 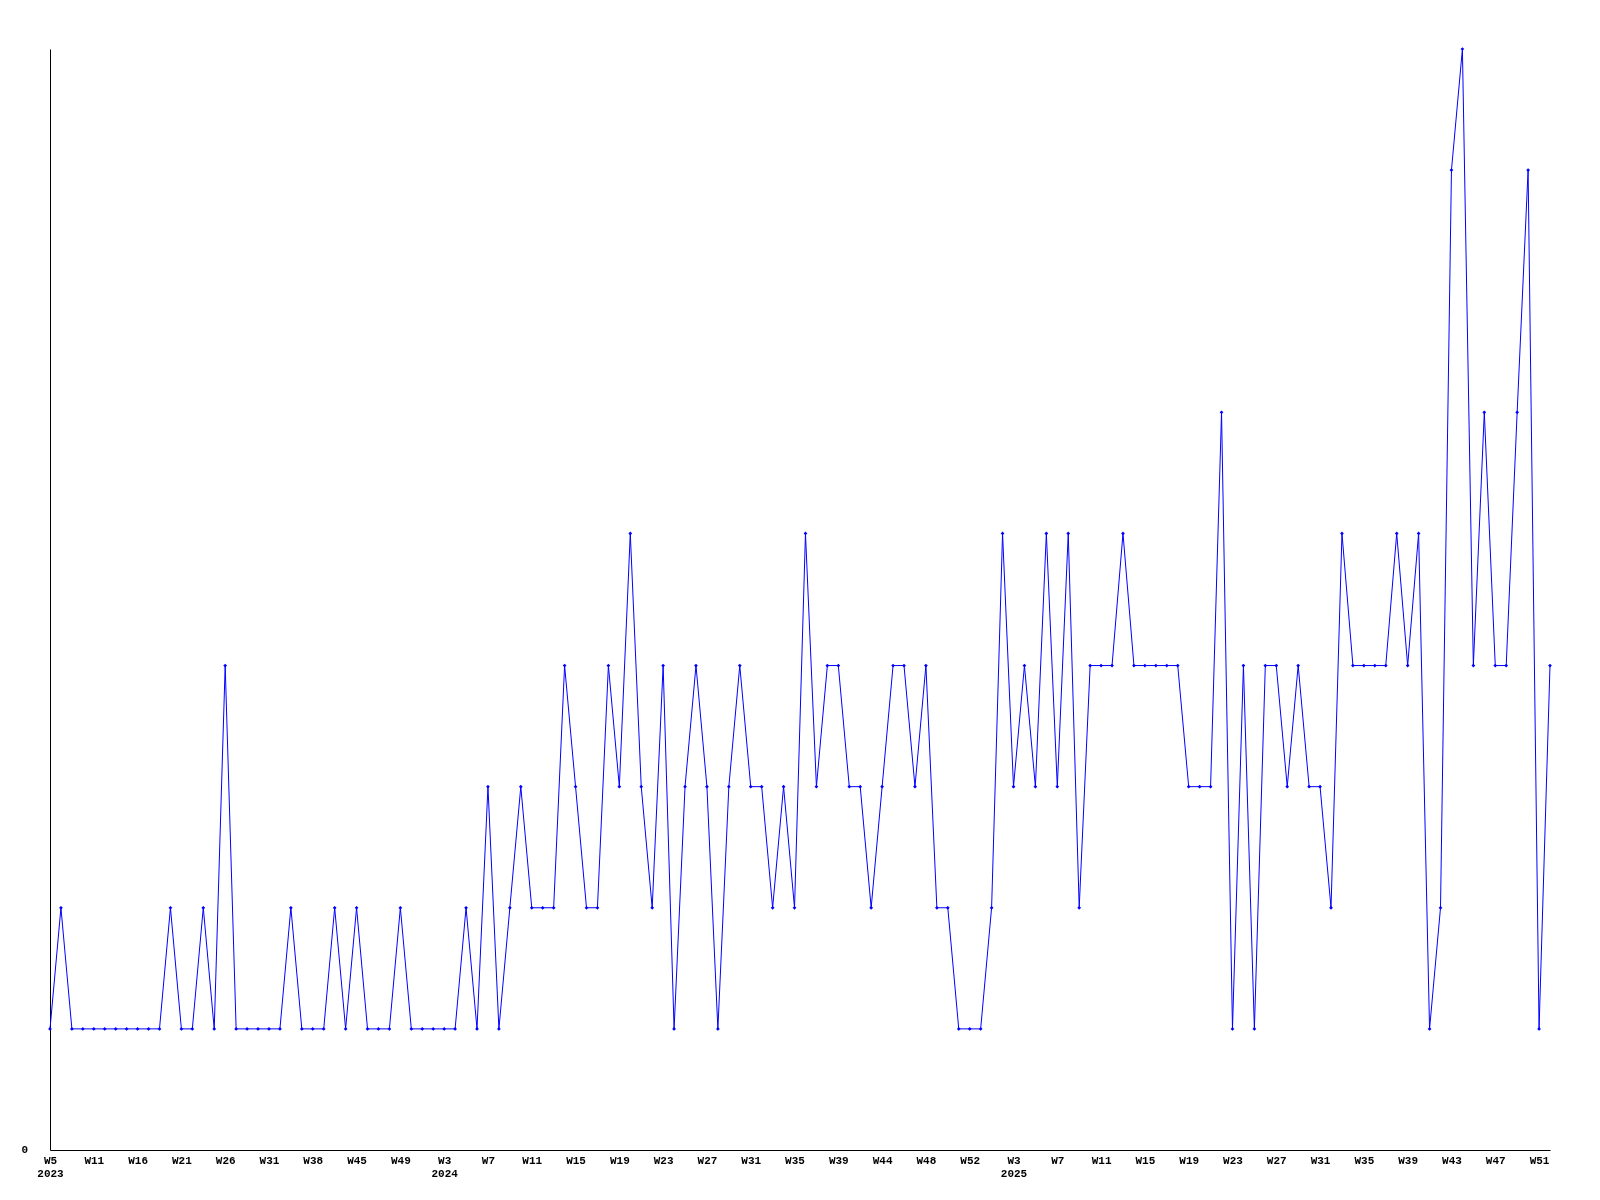 I want to click on x-tick-label: W16, so click(x=138, y=1160).